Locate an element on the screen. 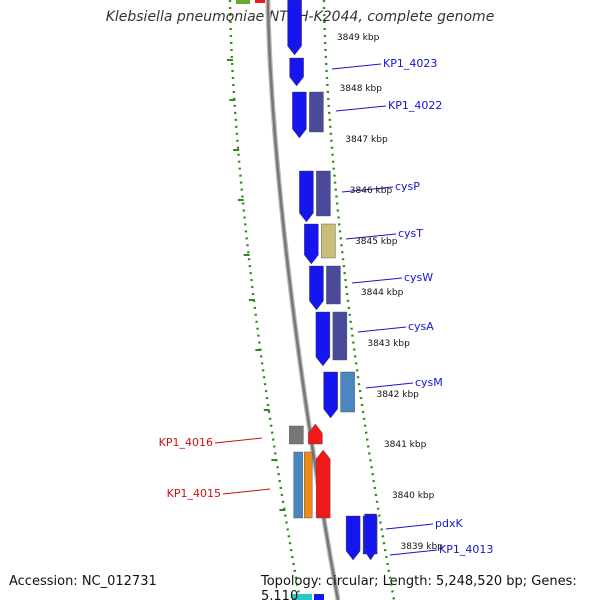 This screenshot has height=600, width=600. kbp-label: 3845 kbp is located at coordinates (376, 242).